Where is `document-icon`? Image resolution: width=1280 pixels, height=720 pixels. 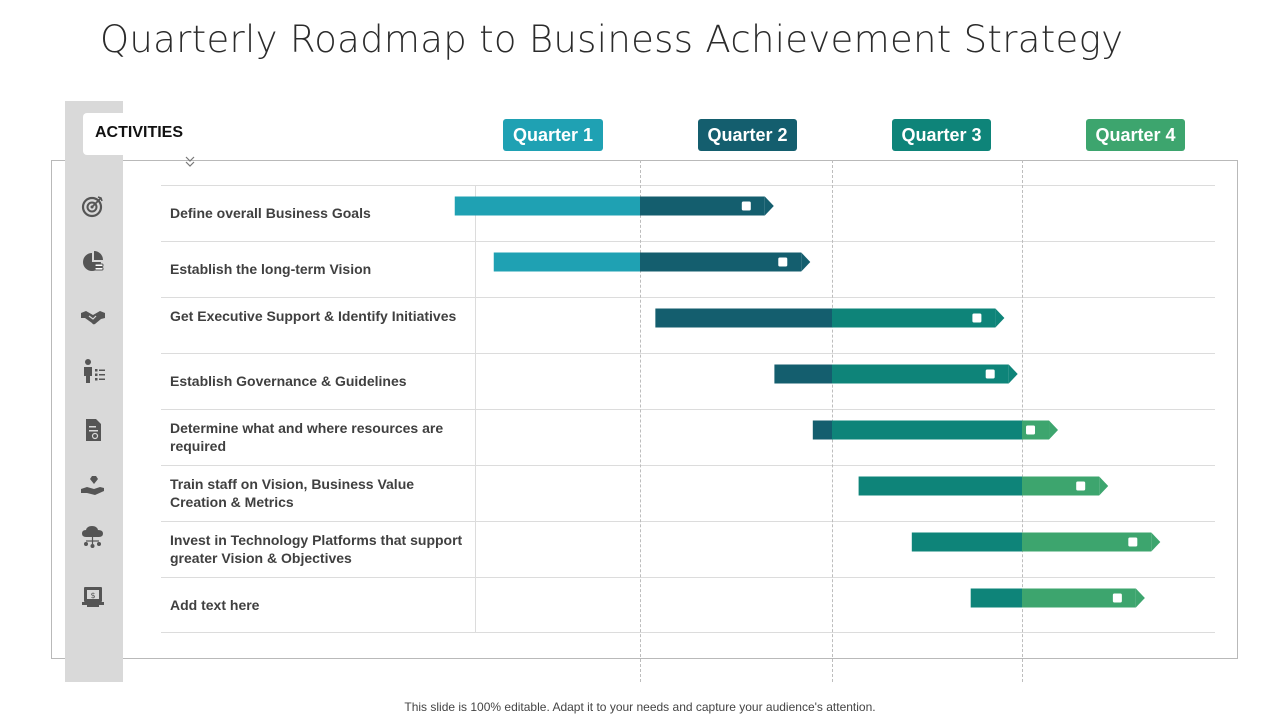
document-icon is located at coordinates (93, 430).